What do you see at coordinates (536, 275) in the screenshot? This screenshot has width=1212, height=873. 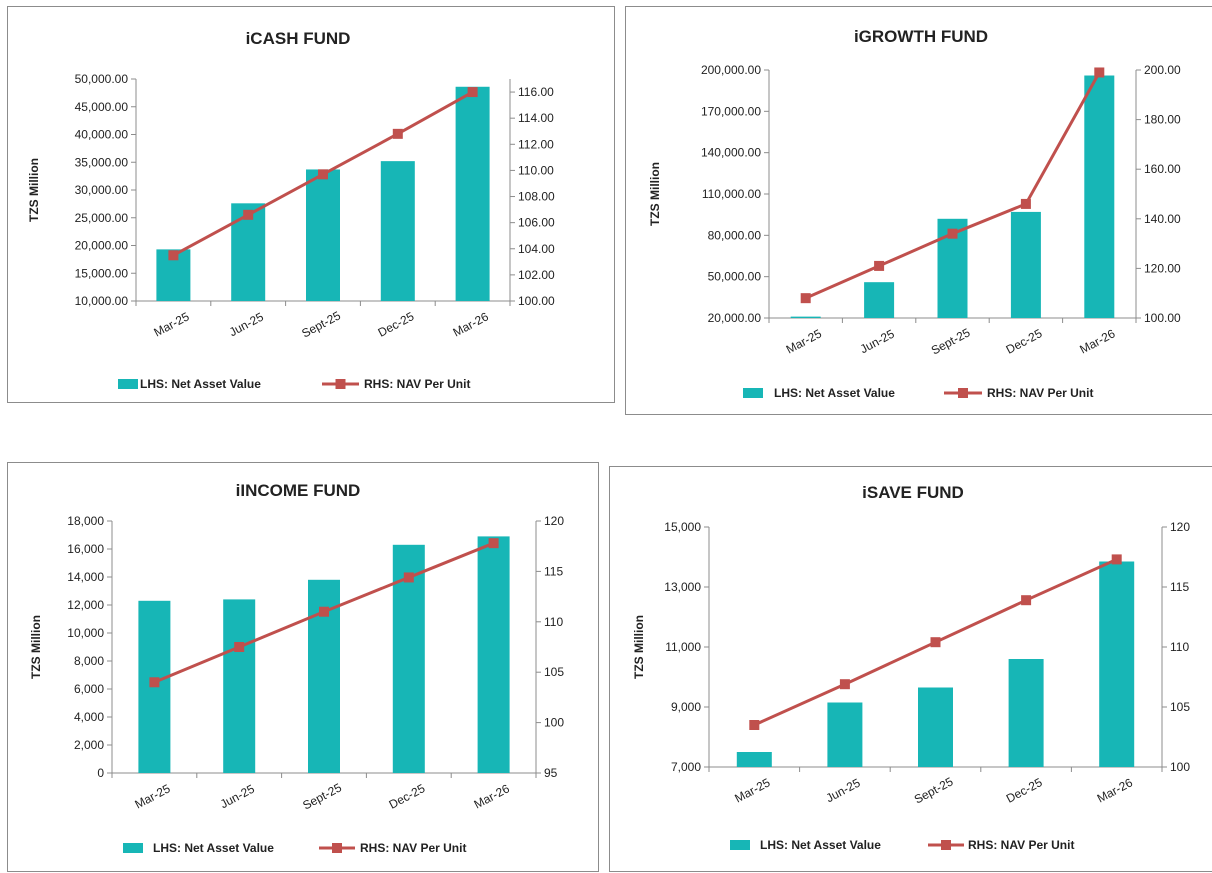 I see `right-tick-label: 102.00` at bounding box center [536, 275].